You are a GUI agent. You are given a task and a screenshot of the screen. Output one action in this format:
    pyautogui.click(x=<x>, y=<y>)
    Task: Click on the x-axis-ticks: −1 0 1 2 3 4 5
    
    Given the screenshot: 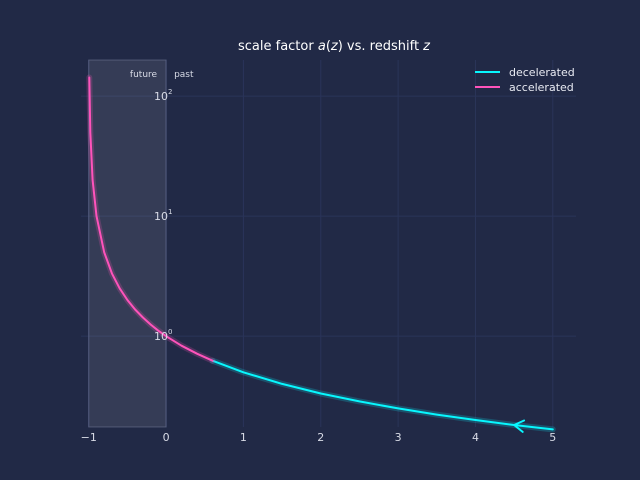 What is the action you would take?
    pyautogui.click(x=319, y=437)
    